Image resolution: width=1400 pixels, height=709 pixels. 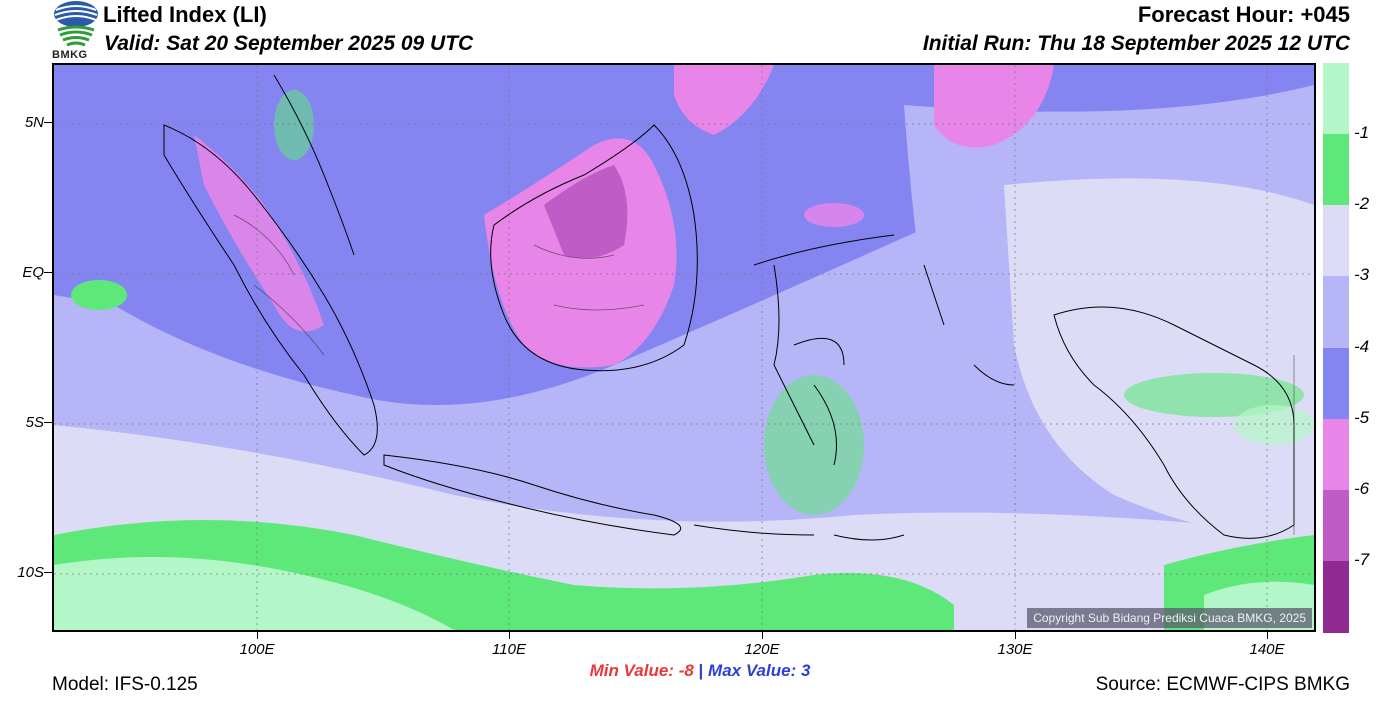 I want to click on forecast-hour: Forecast Hour: +045, so click(x=1243, y=14).